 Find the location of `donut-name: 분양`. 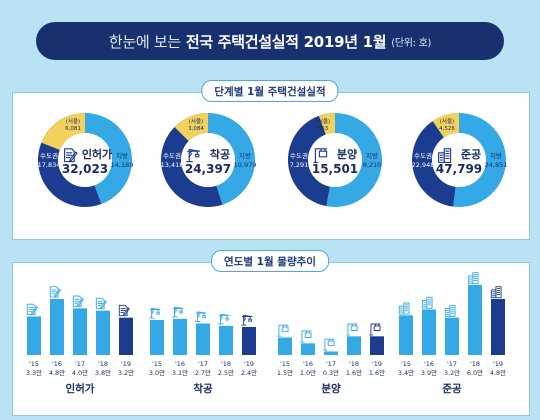

donut-name: 분양 is located at coordinates (347, 154).